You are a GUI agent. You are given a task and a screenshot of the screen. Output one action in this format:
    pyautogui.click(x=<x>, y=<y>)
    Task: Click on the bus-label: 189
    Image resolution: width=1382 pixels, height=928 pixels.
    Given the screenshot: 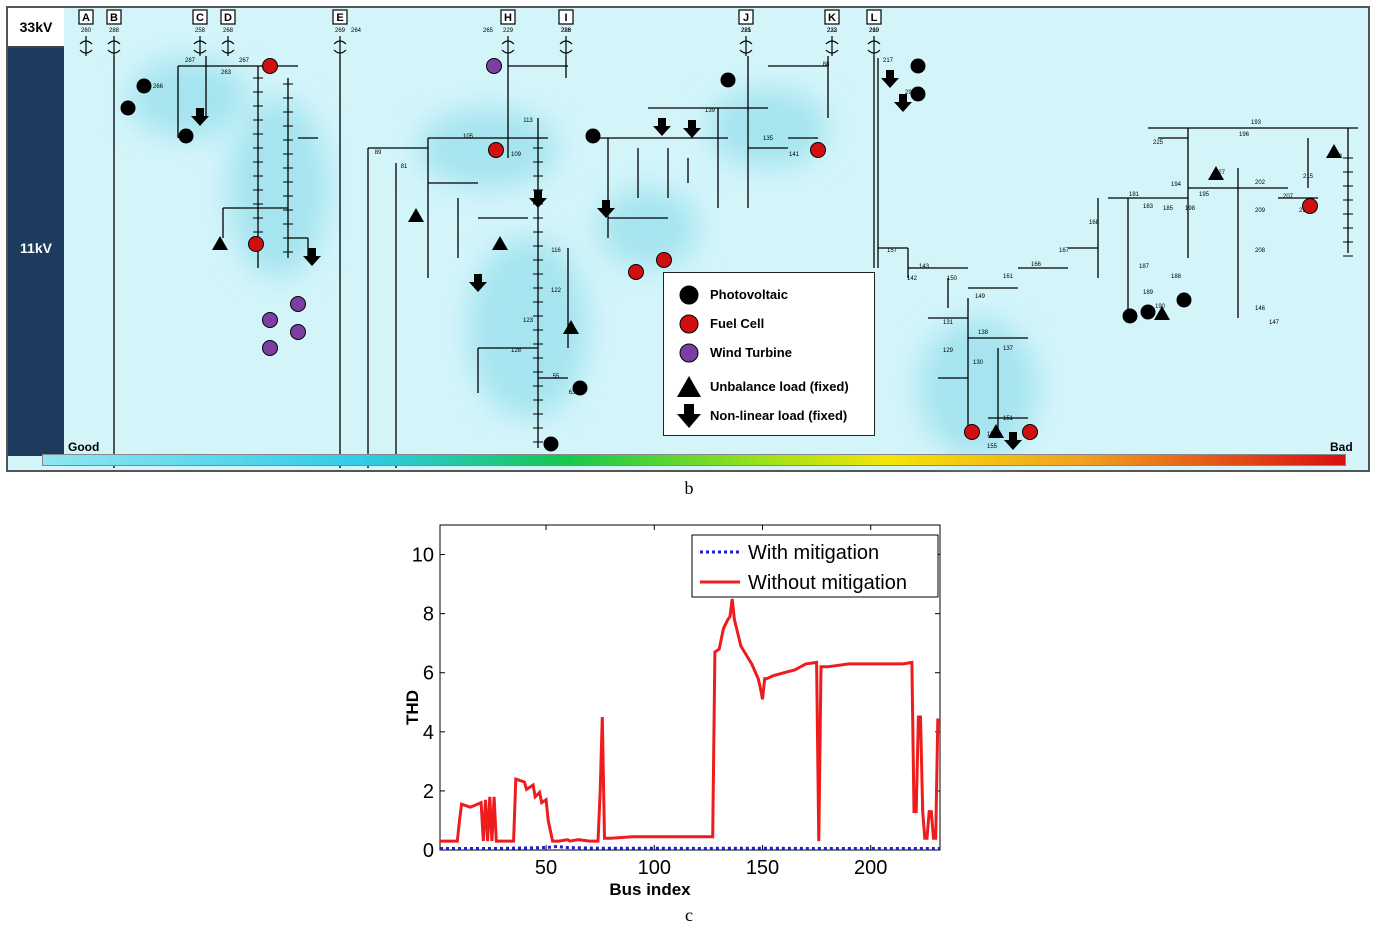 What is the action you would take?
    pyautogui.click(x=1148, y=293)
    